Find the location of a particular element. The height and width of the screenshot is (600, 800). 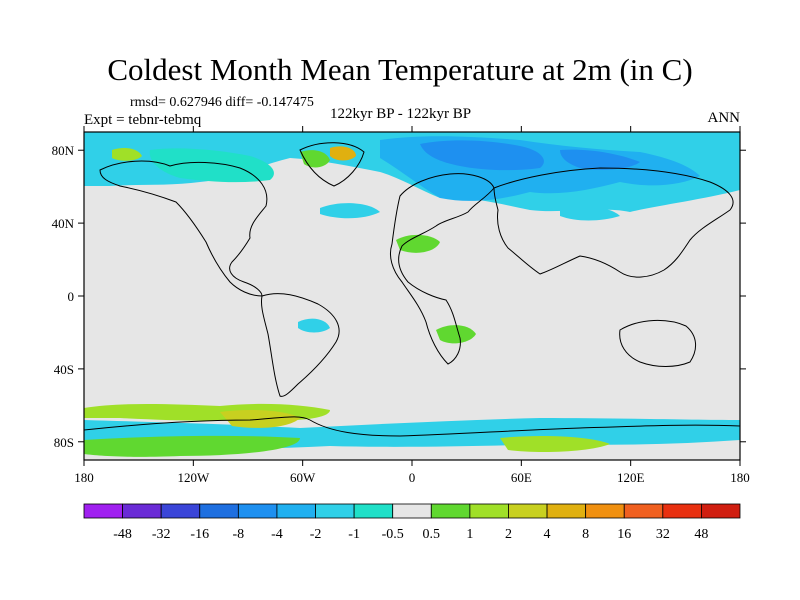

x-tick-label: 120E is located at coordinates (631, 477).